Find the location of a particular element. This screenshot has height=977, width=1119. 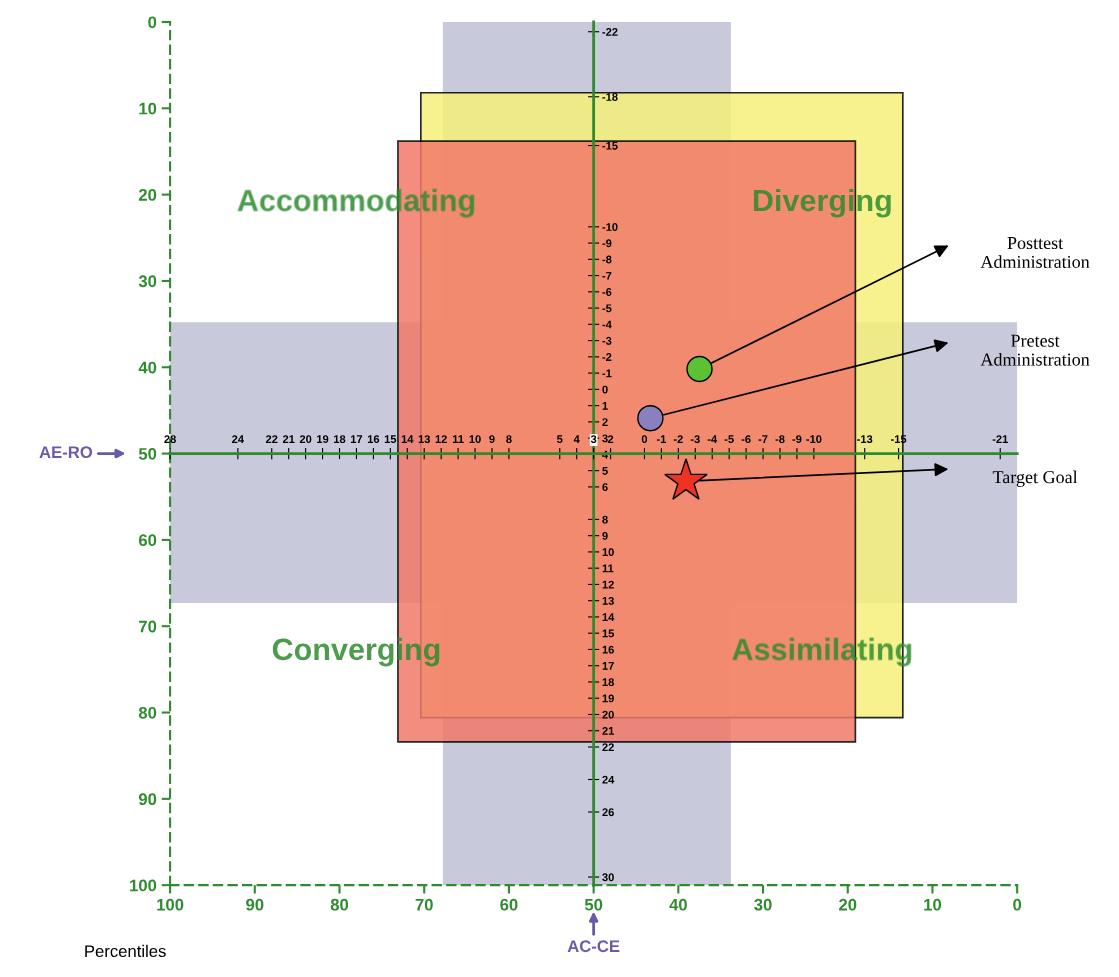

y-tick-label: 70 is located at coordinates (148, 626).